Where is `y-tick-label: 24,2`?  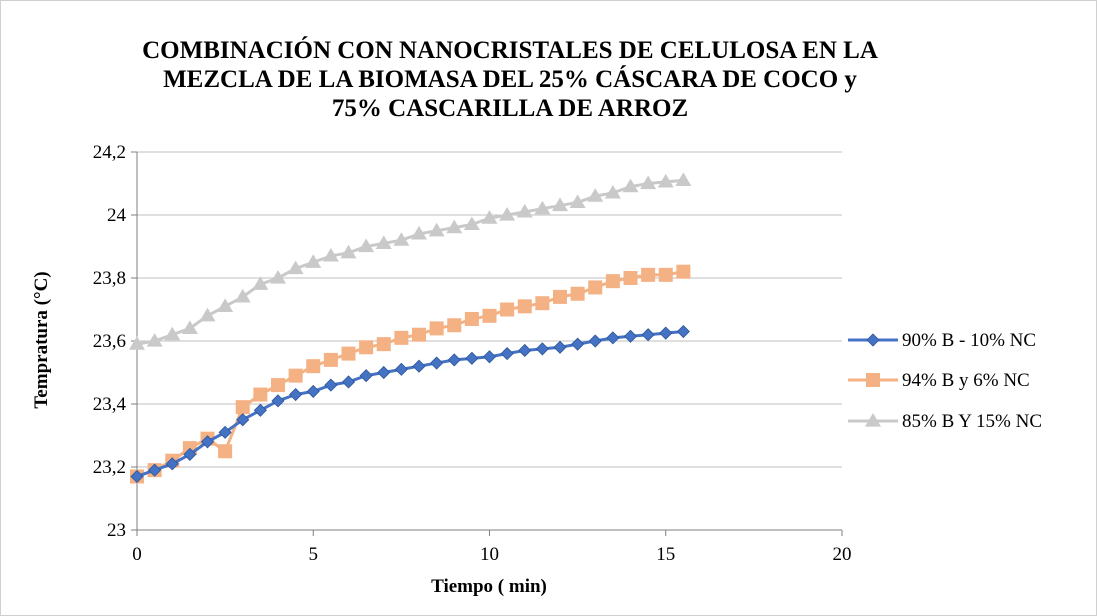
y-tick-label: 24,2 is located at coordinates (109, 152).